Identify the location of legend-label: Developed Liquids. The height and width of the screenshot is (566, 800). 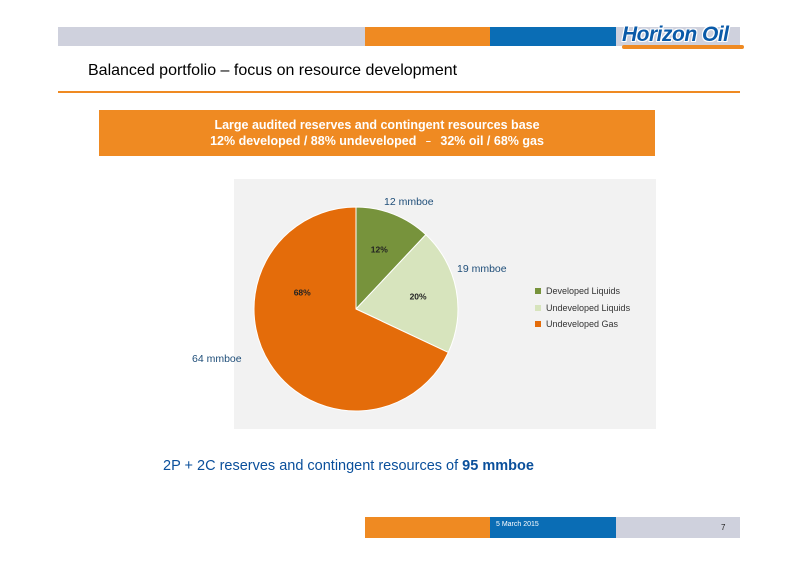
(583, 291).